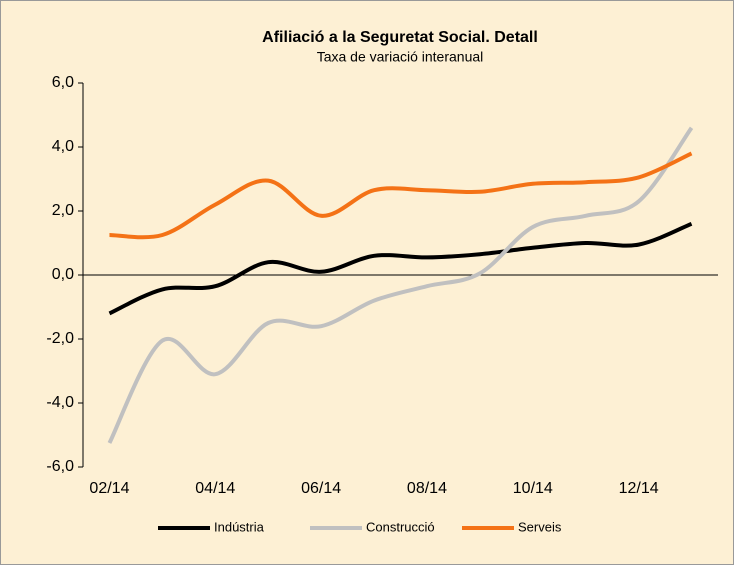  Describe the element at coordinates (400, 57) in the screenshot. I see `chart-subtitle: Taxa de variació interanual` at that location.